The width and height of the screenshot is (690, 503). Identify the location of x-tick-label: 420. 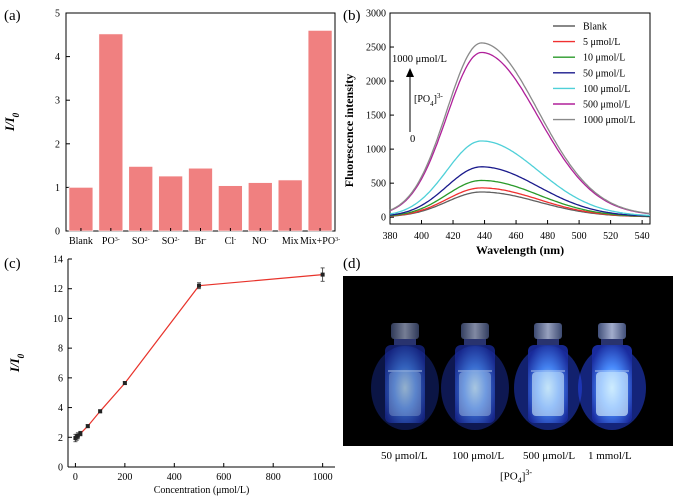
(453, 236).